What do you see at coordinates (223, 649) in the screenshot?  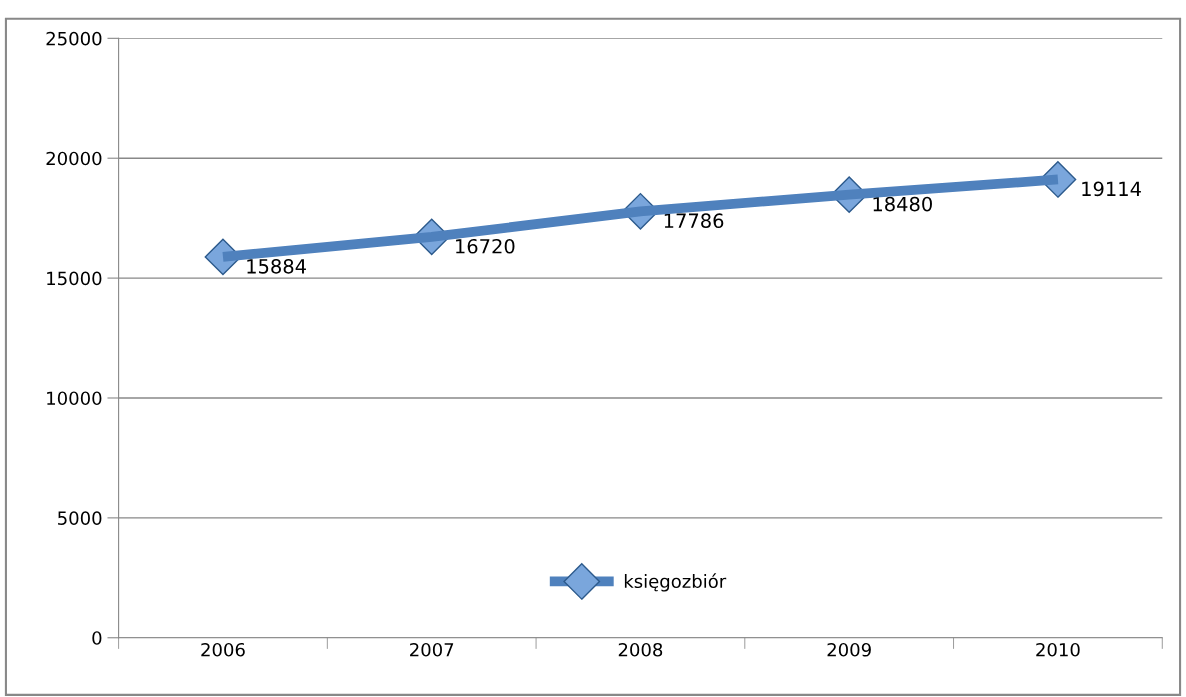 I see `x-tick-label: 2006` at bounding box center [223, 649].